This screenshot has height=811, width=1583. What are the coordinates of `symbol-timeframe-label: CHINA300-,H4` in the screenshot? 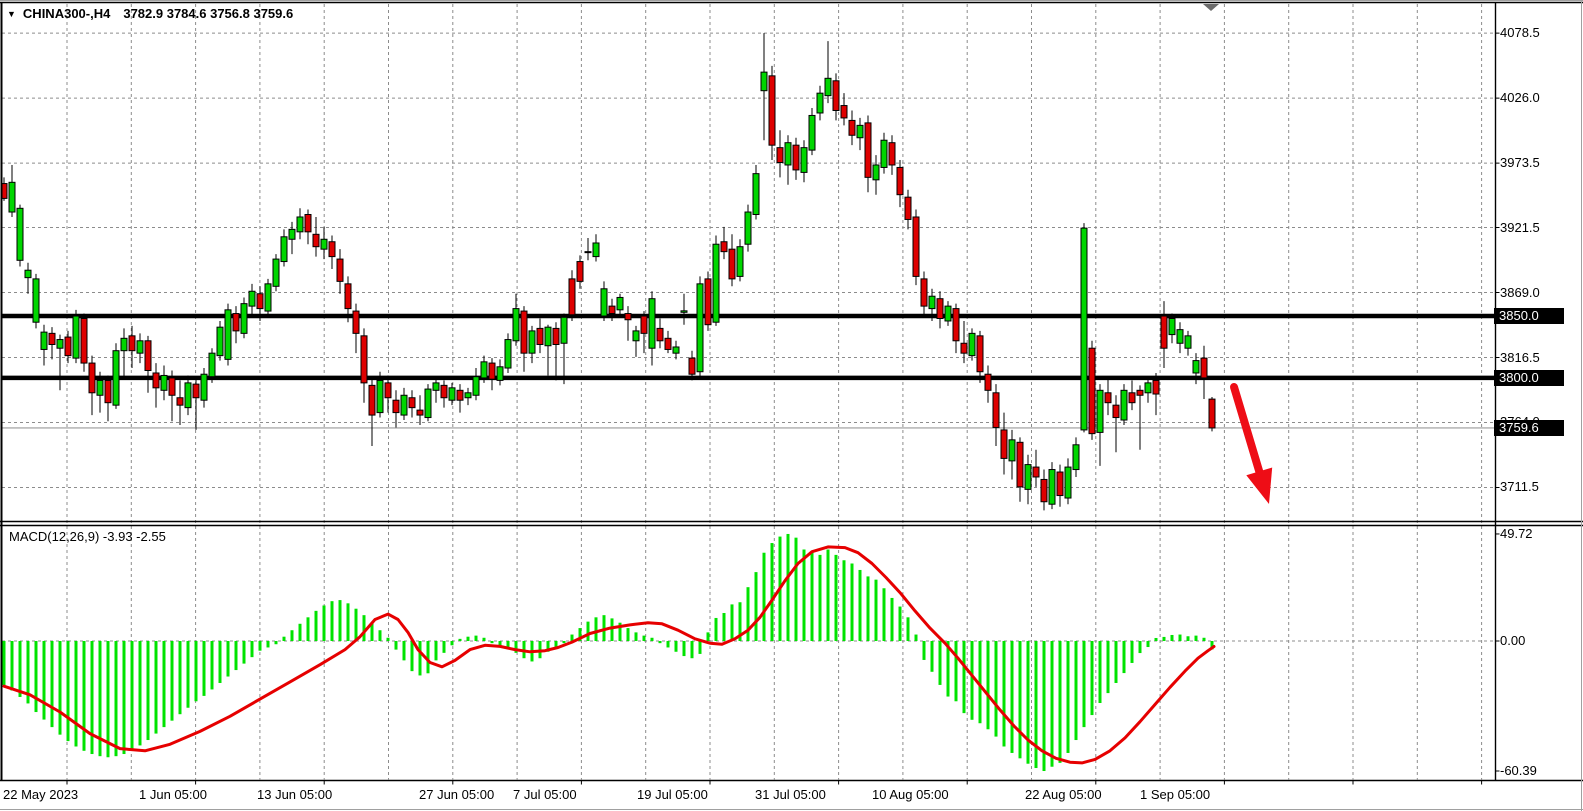 It's located at (66, 13).